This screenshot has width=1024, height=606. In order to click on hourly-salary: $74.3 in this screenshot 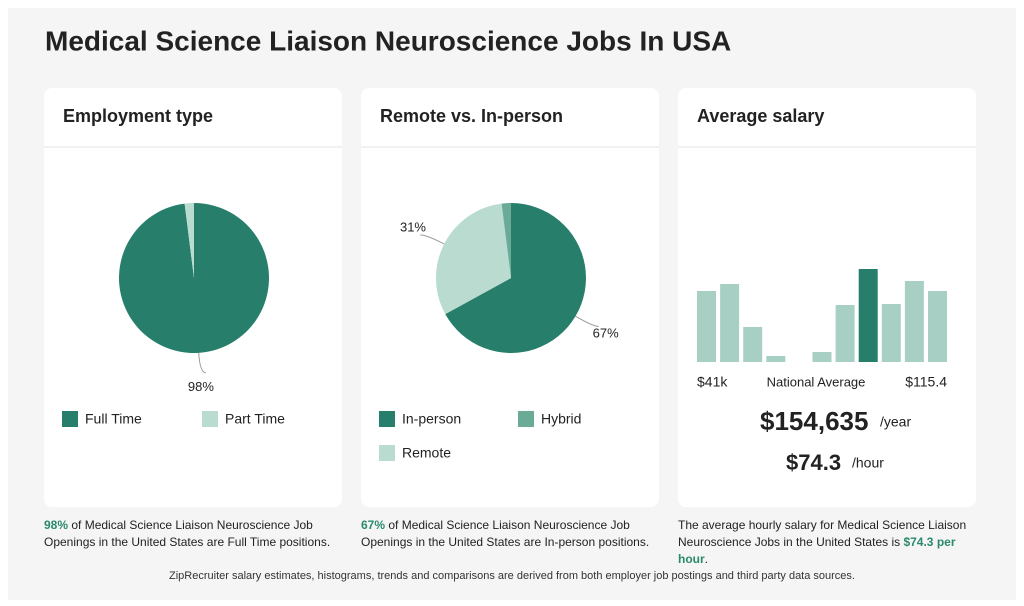, I will do `click(813, 462)`.